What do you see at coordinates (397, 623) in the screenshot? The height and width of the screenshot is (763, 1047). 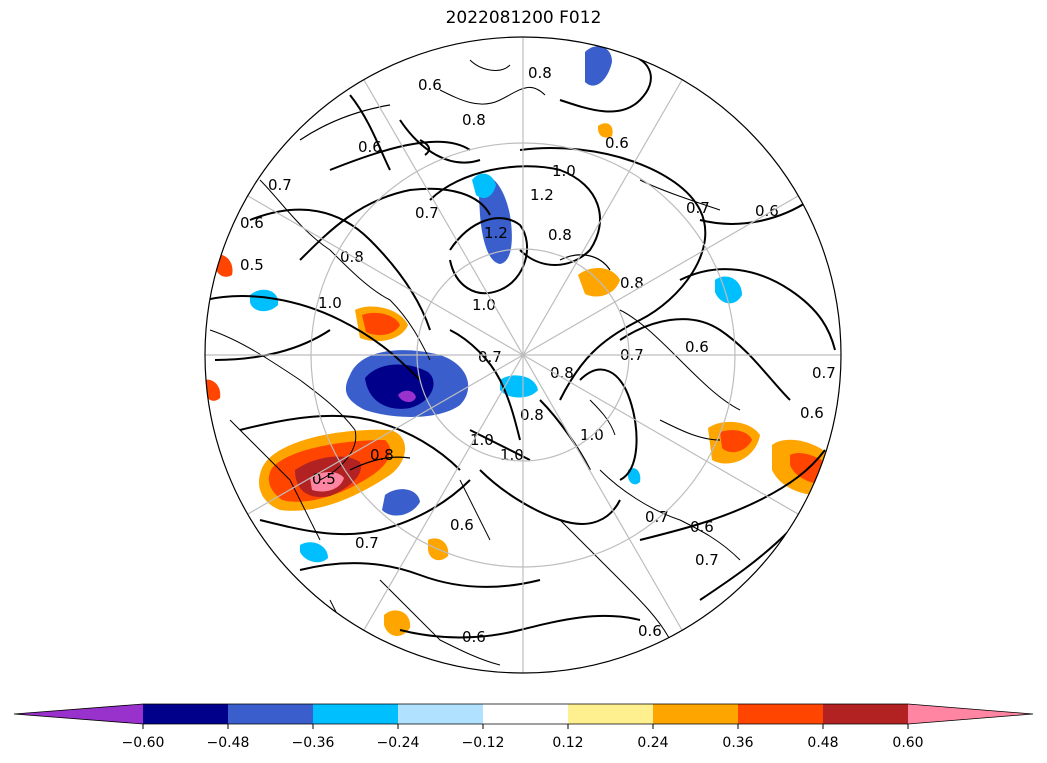 I see `positive-anomaly-south` at bounding box center [397, 623].